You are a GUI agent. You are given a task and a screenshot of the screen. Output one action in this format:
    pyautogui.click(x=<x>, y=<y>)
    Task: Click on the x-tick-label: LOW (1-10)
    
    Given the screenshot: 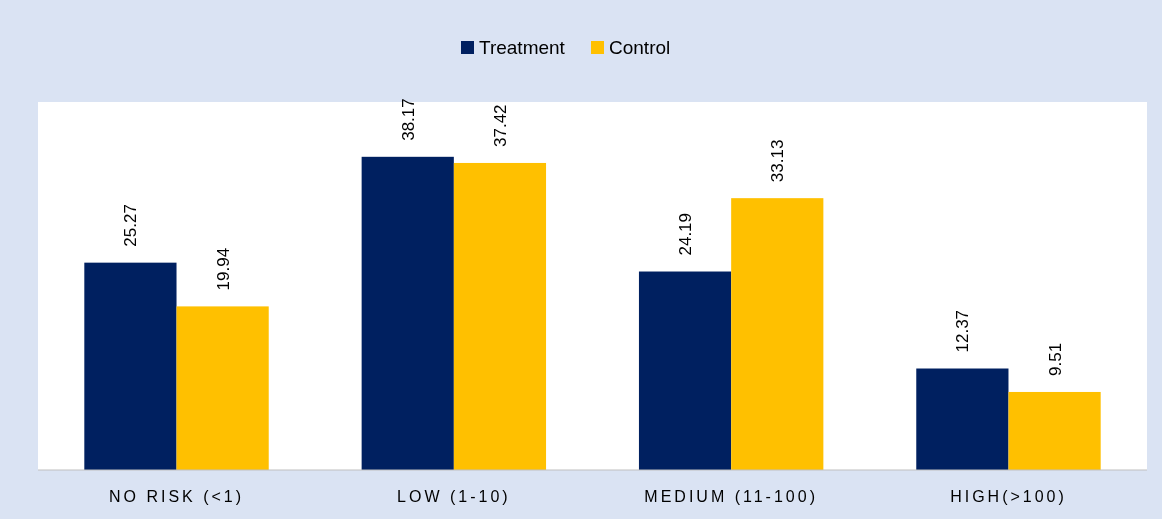 What is the action you would take?
    pyautogui.click(x=454, y=496)
    